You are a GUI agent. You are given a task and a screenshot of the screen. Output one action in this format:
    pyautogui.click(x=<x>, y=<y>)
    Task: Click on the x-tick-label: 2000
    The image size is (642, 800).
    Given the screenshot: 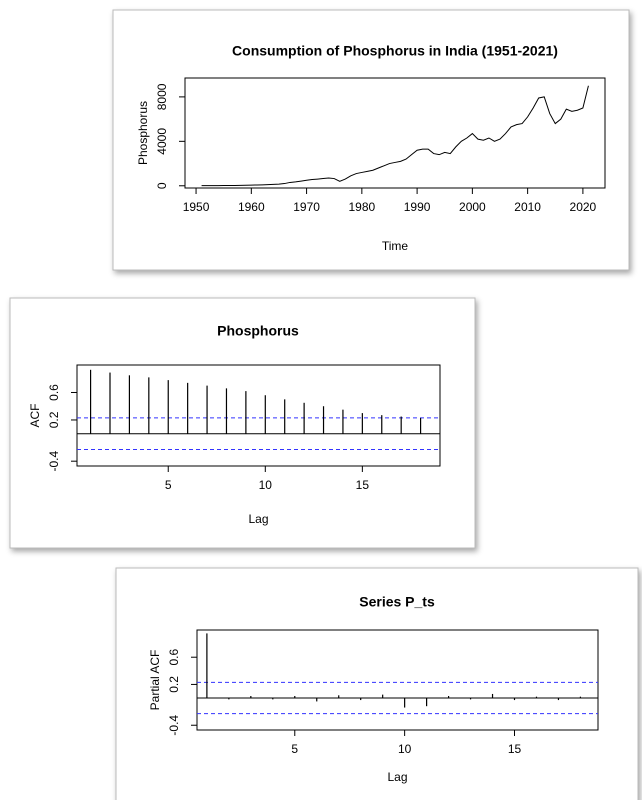 What is the action you would take?
    pyautogui.click(x=472, y=207)
    